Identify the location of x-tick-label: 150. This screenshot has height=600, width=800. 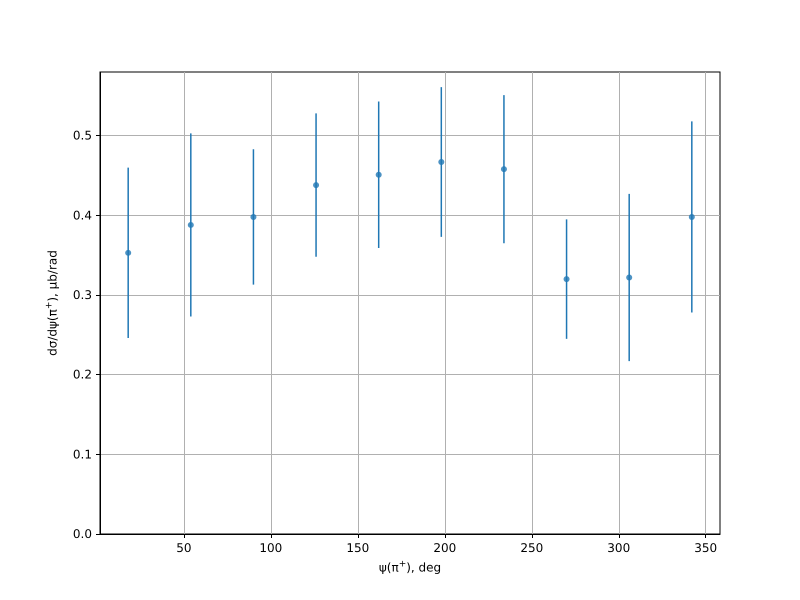
(358, 548).